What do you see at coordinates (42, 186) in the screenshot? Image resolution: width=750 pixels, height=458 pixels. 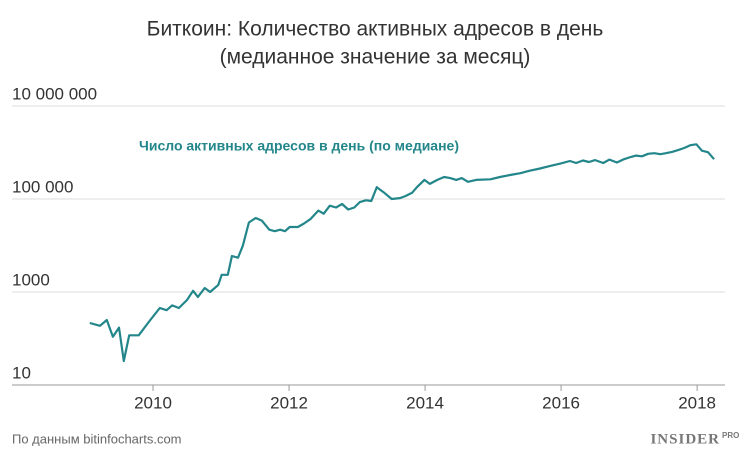 I see `y-tick-label: 100 000` at bounding box center [42, 186].